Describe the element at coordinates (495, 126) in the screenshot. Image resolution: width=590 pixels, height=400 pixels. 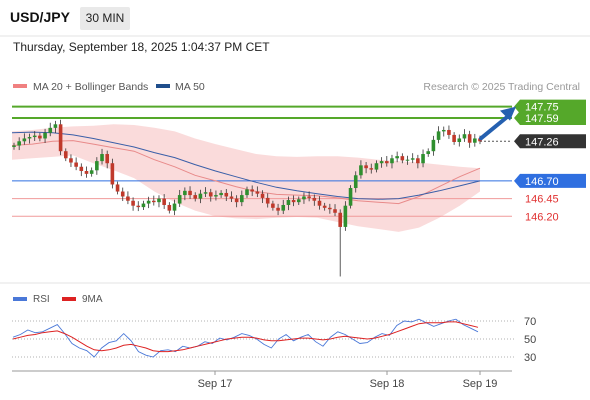
I see `forecast-arrow` at that location.